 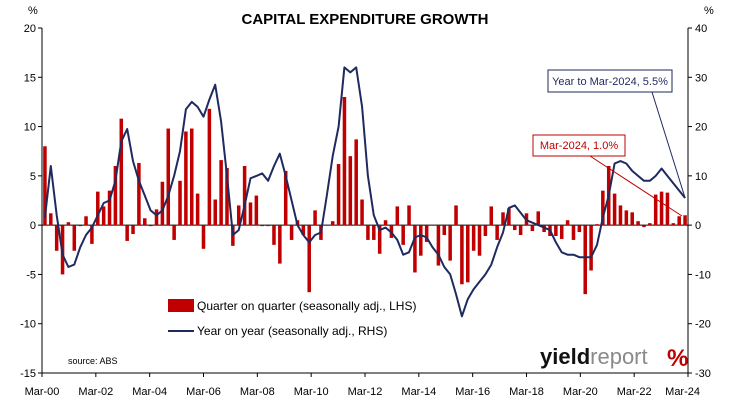 What do you see at coordinates (149, 392) in the screenshot?
I see `x-tick-label: Mar-04` at bounding box center [149, 392].